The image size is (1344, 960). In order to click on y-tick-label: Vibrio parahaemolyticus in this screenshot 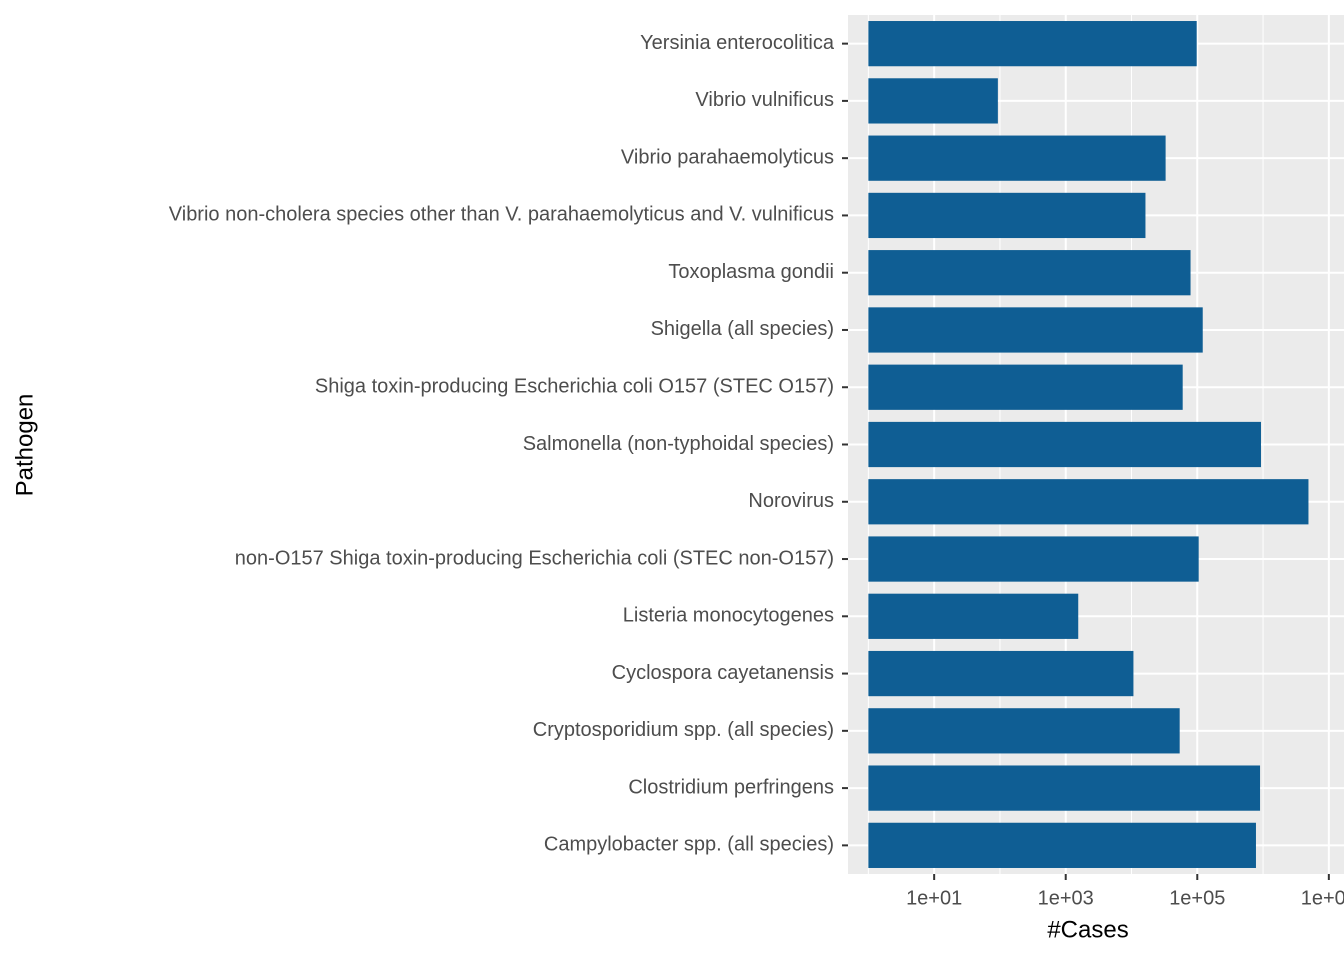, I will do `click(727, 157)`.